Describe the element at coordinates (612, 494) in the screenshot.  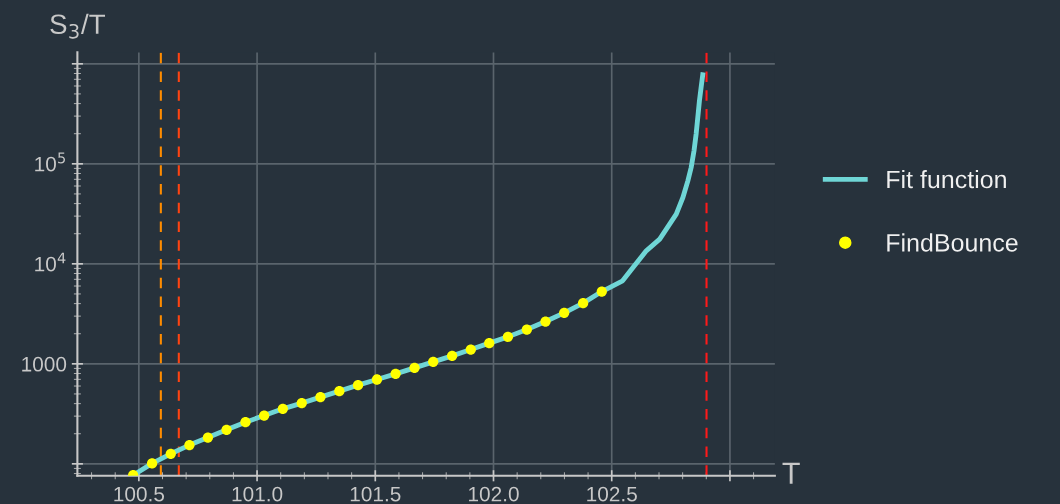
I see `x-tick-label: 102.5` at that location.